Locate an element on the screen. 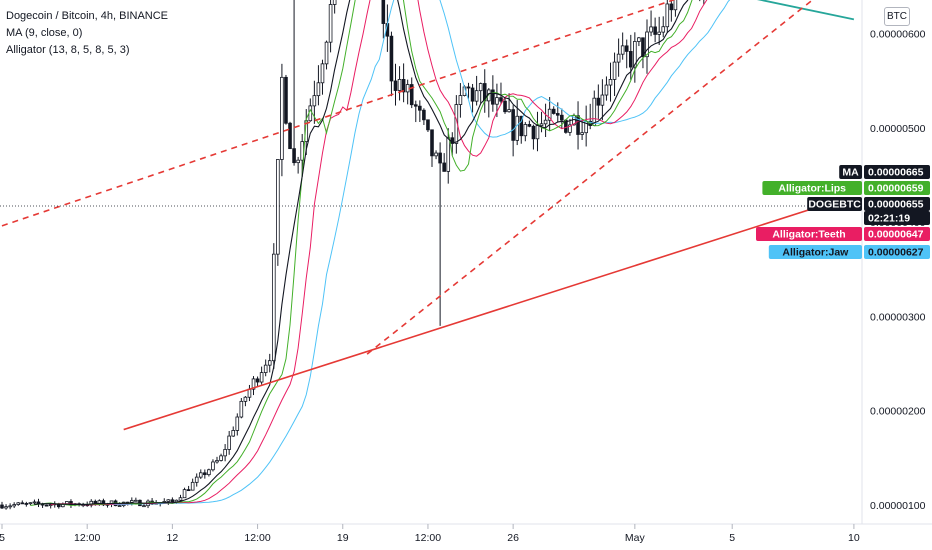 This screenshot has width=932, height=550. currency-button: BTC is located at coordinates (897, 16).